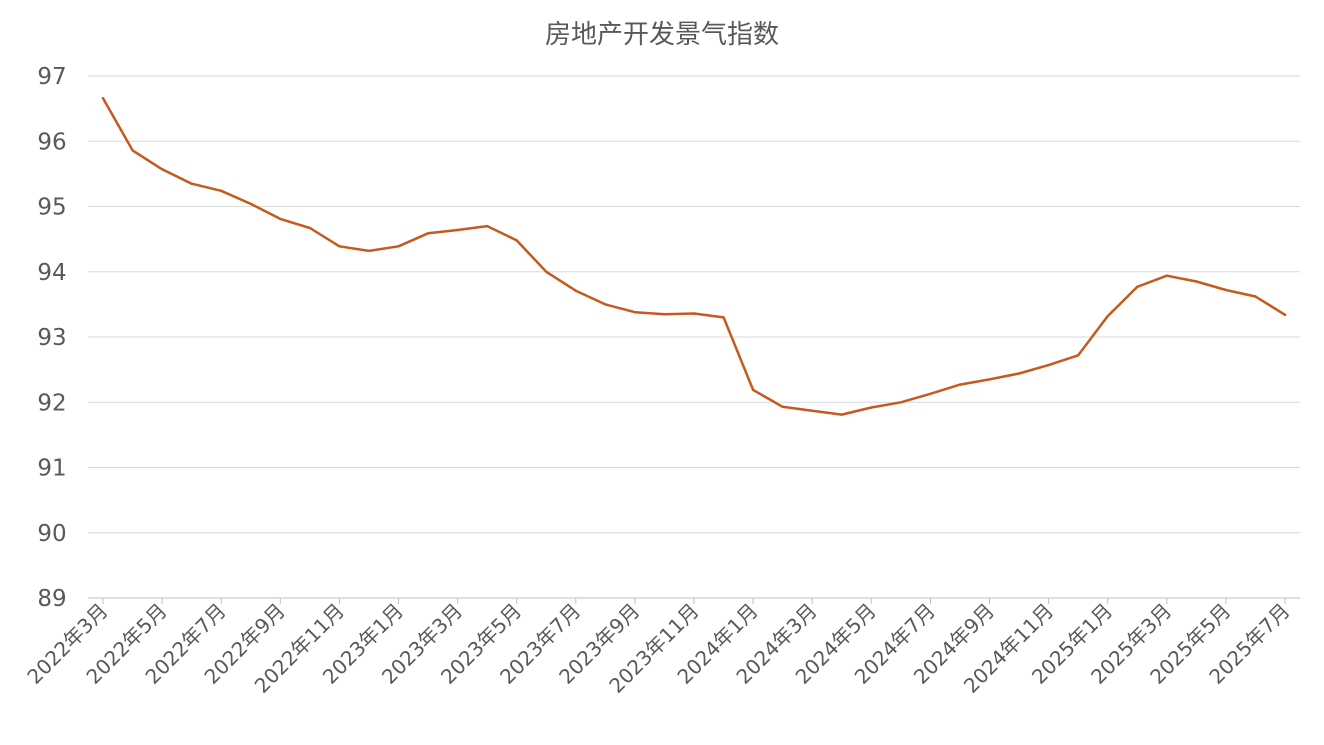  What do you see at coordinates (51, 469) in the screenshot?
I see `y-tick-label: 91` at bounding box center [51, 469].